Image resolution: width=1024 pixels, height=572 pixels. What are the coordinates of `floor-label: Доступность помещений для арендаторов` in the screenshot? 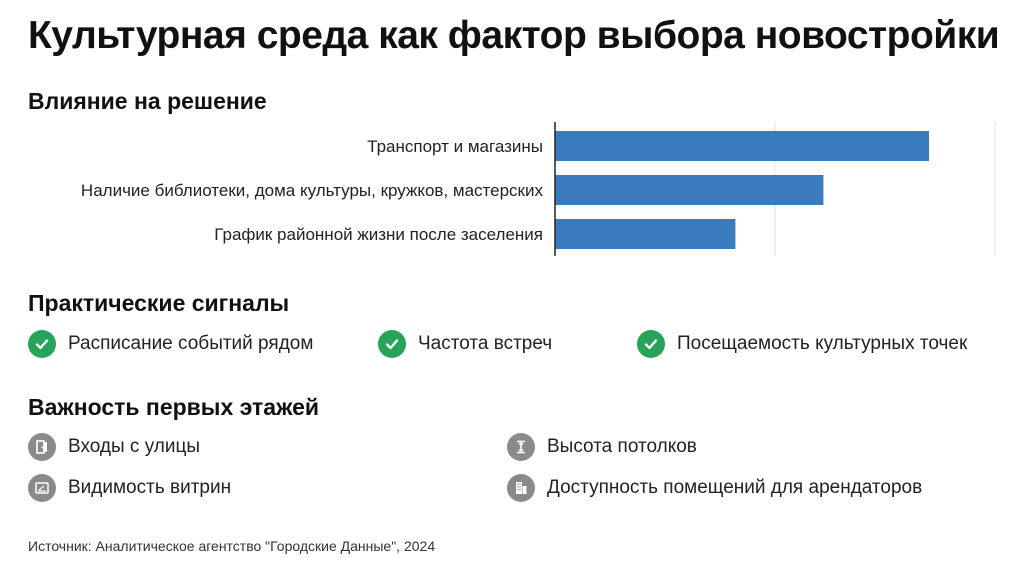 It's located at (735, 487).